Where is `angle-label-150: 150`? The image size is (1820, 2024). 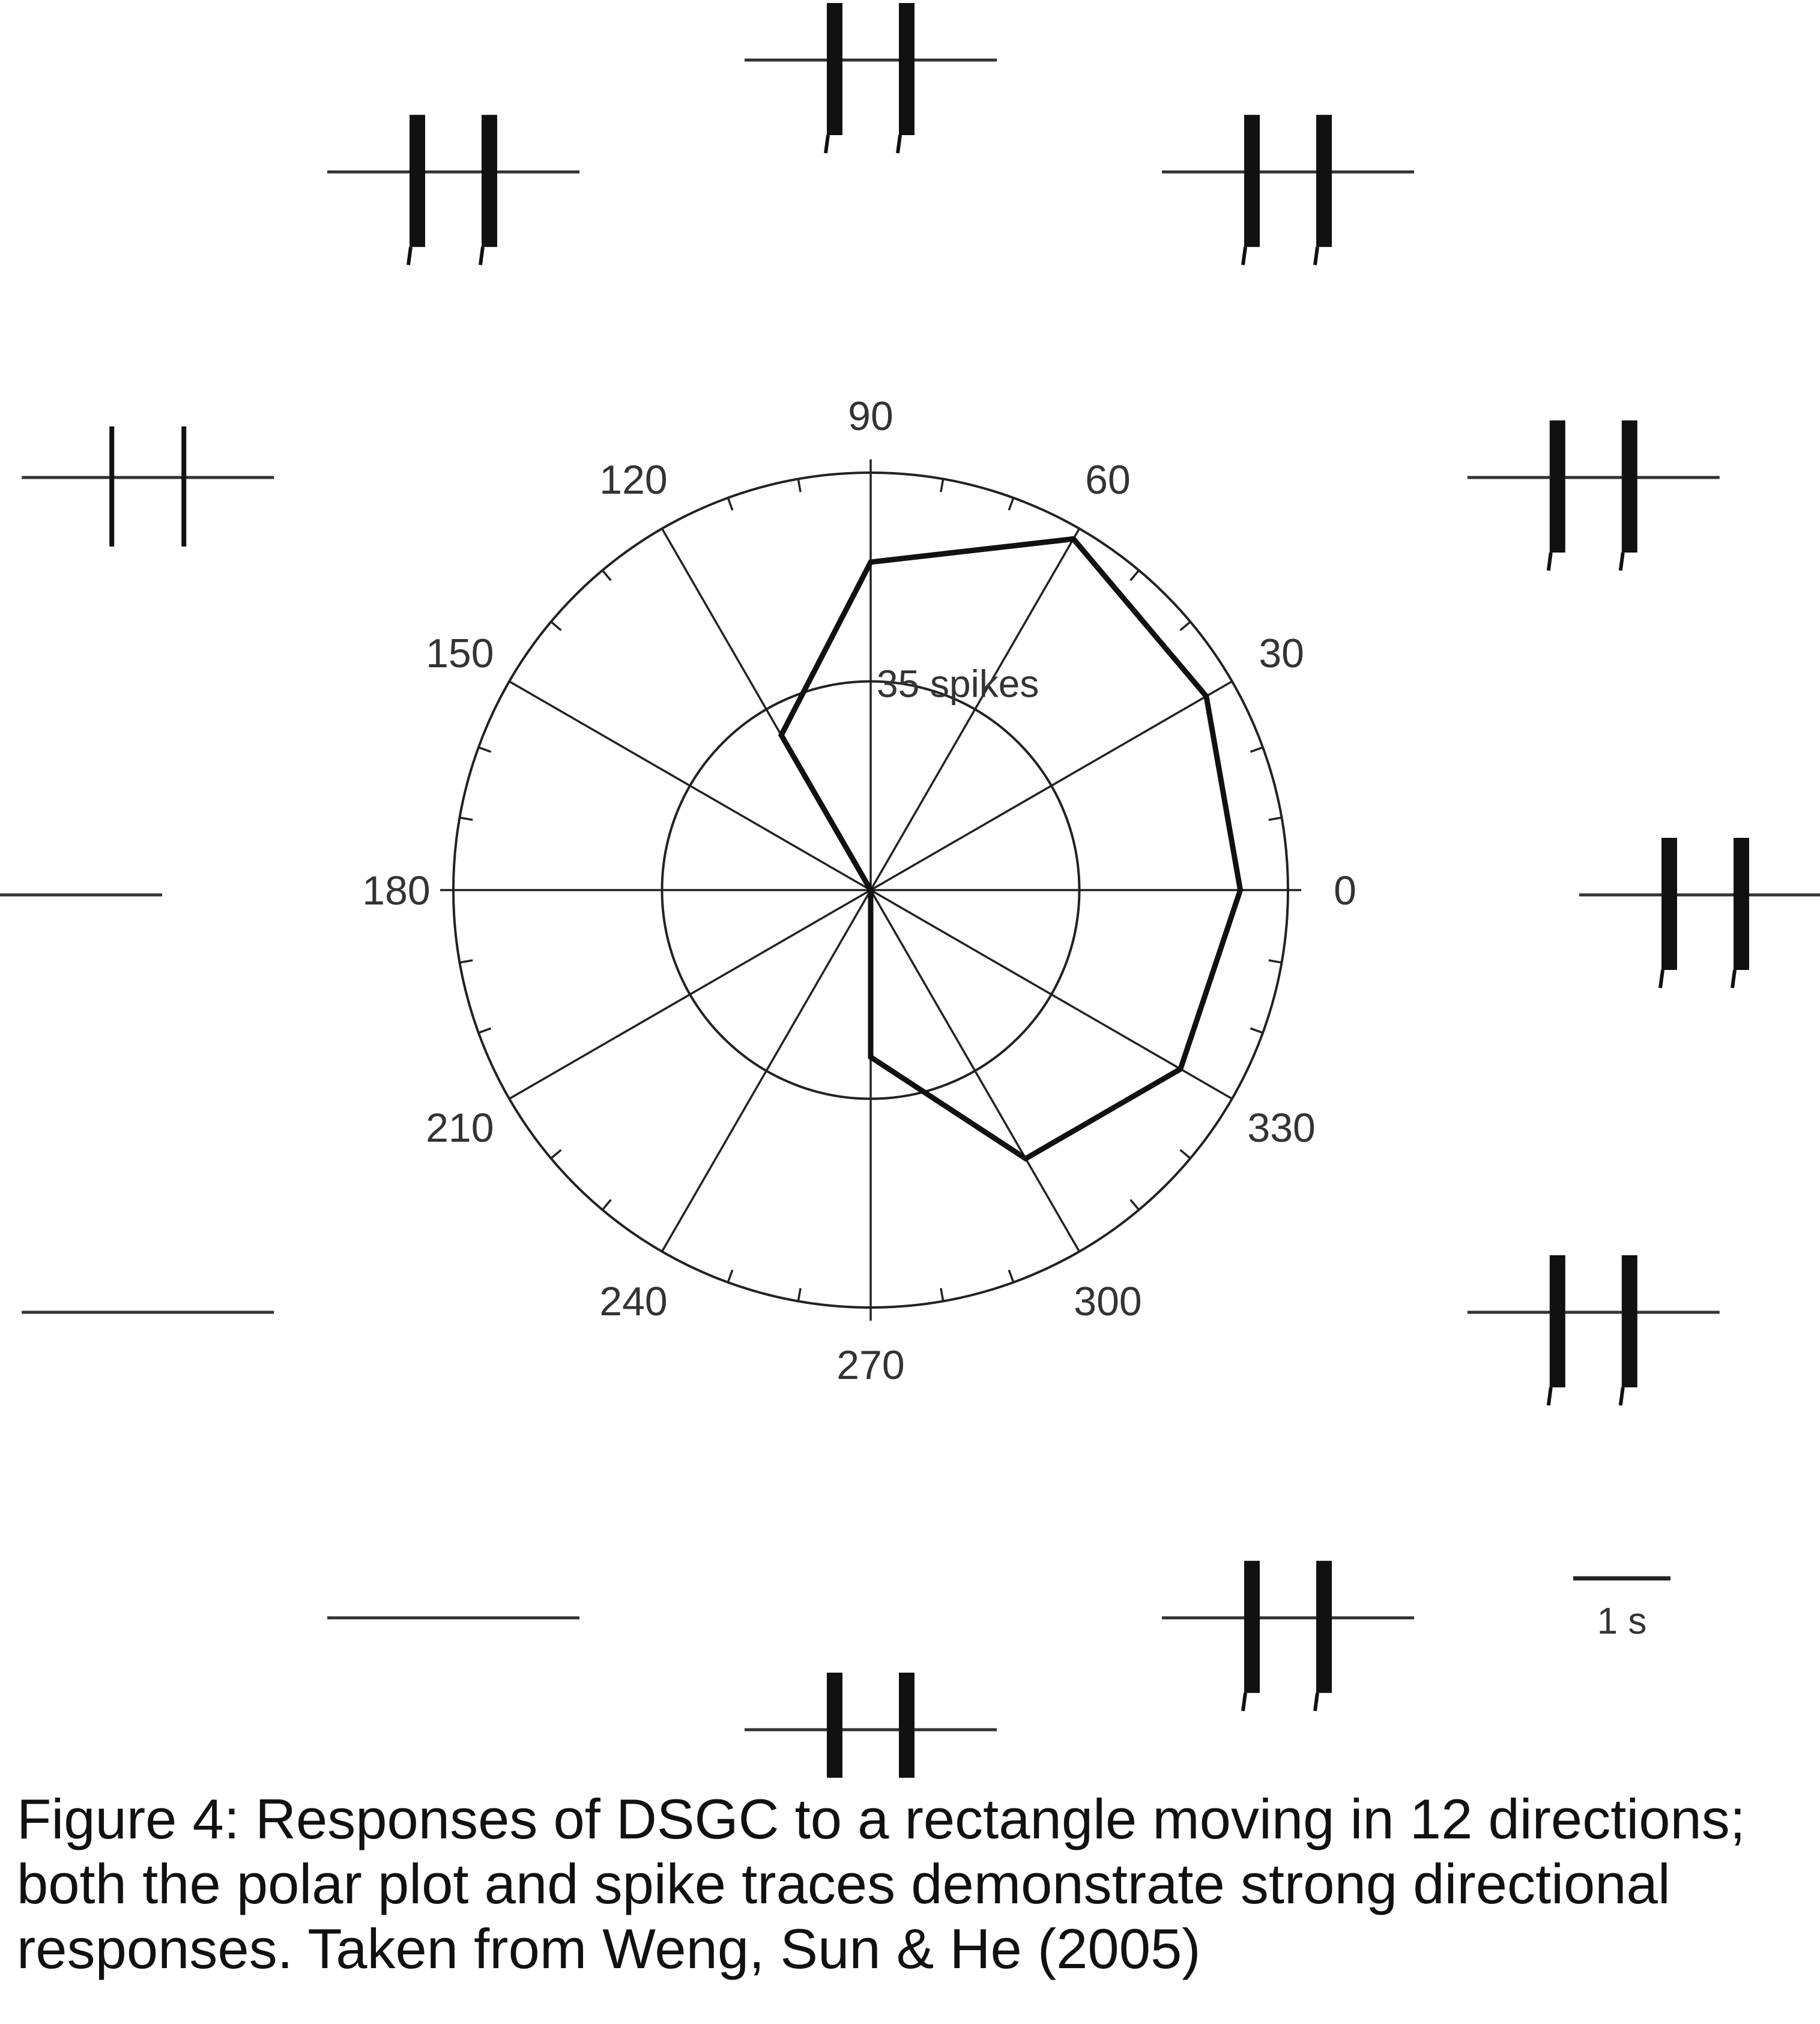 angle-label-150: 150 is located at coordinates (460, 654).